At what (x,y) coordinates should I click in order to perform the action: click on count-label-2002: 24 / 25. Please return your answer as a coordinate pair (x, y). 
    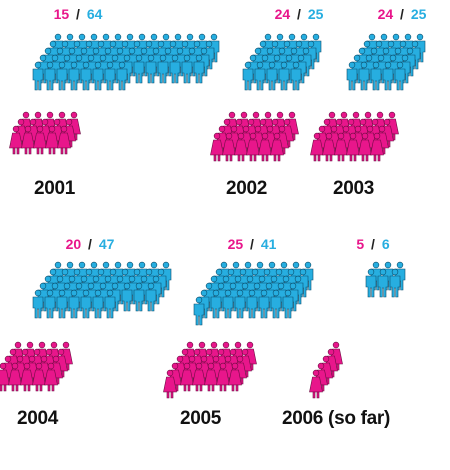
    Looking at the image, I should click on (299, 14).